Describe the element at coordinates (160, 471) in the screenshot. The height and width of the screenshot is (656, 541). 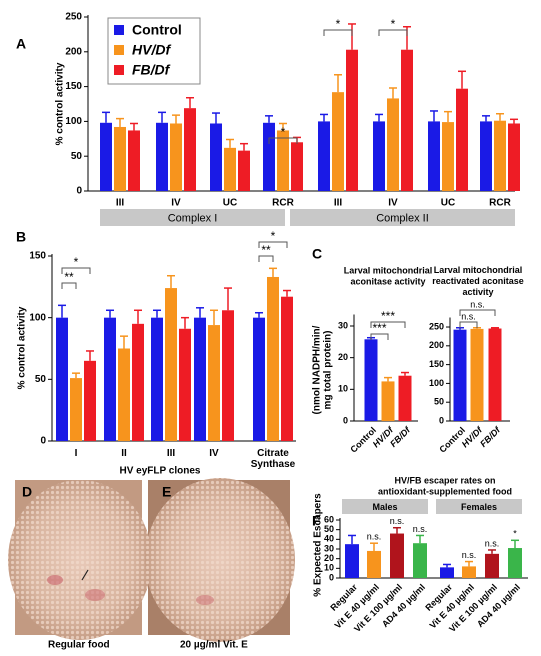
I see `image-title: HV eyFLP clones` at that location.